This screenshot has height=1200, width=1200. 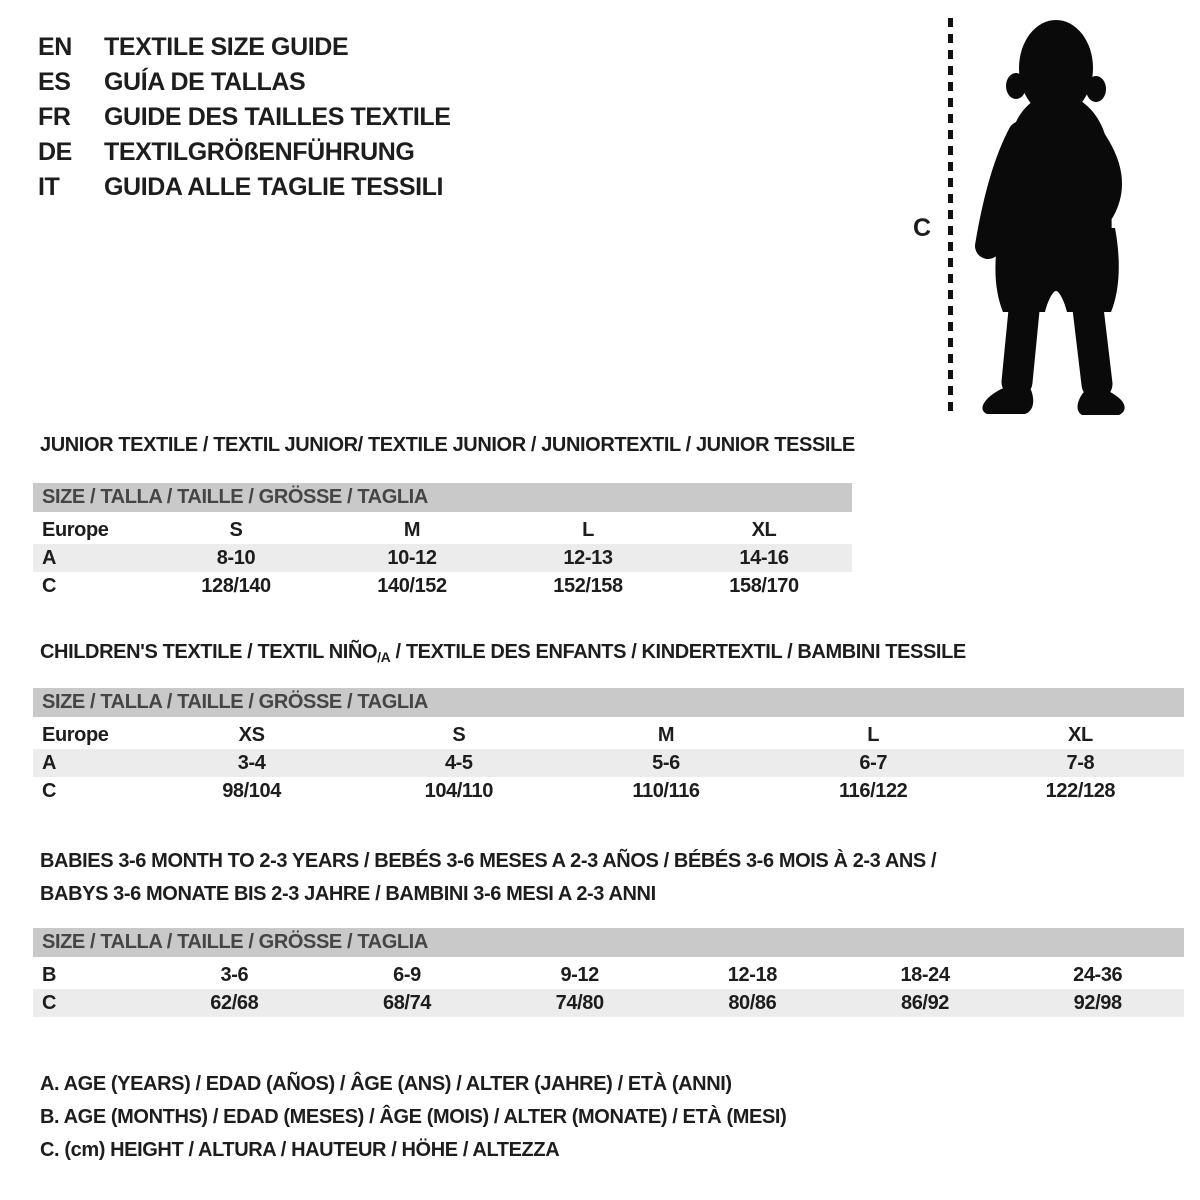 What do you see at coordinates (925, 1002) in the screenshot?
I see `height-cell: 86/92` at bounding box center [925, 1002].